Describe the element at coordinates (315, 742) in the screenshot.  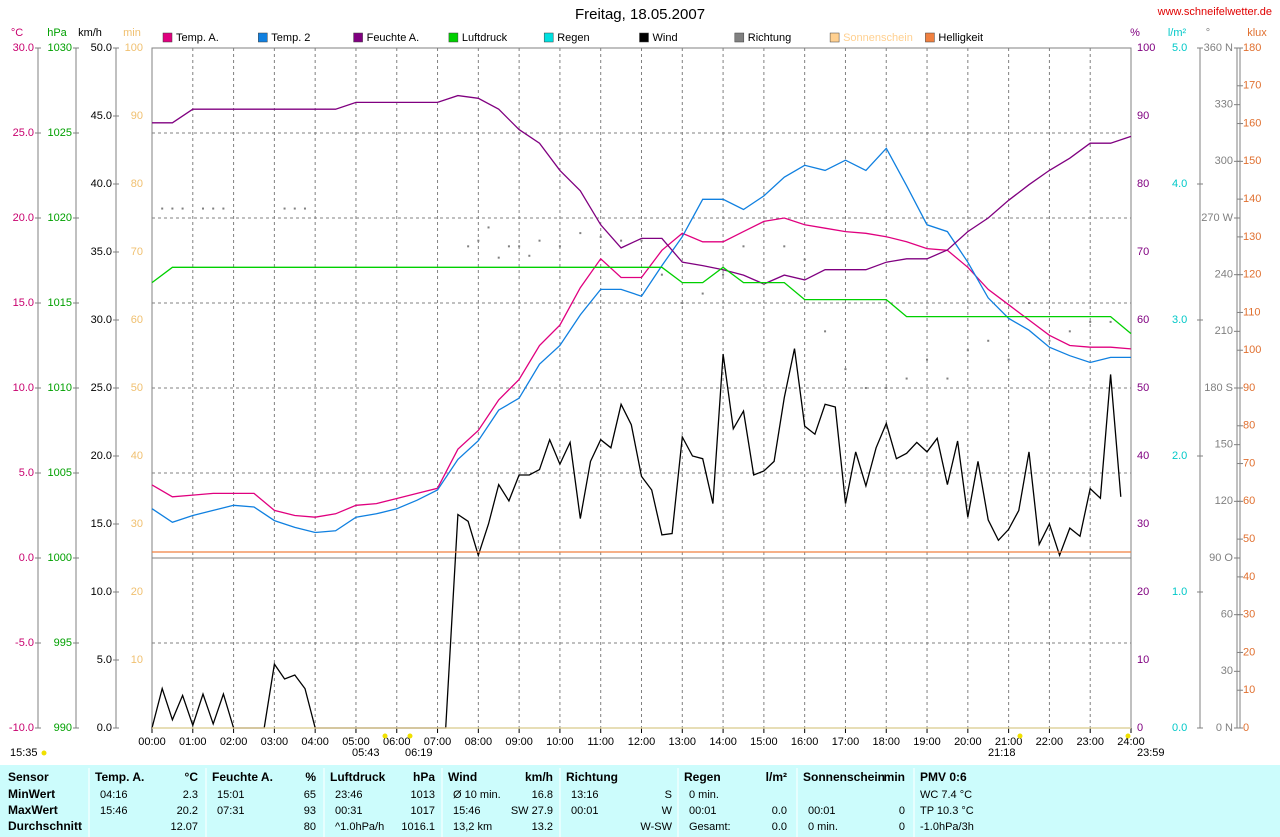
I see `x-tick-label: 04:00` at that location.